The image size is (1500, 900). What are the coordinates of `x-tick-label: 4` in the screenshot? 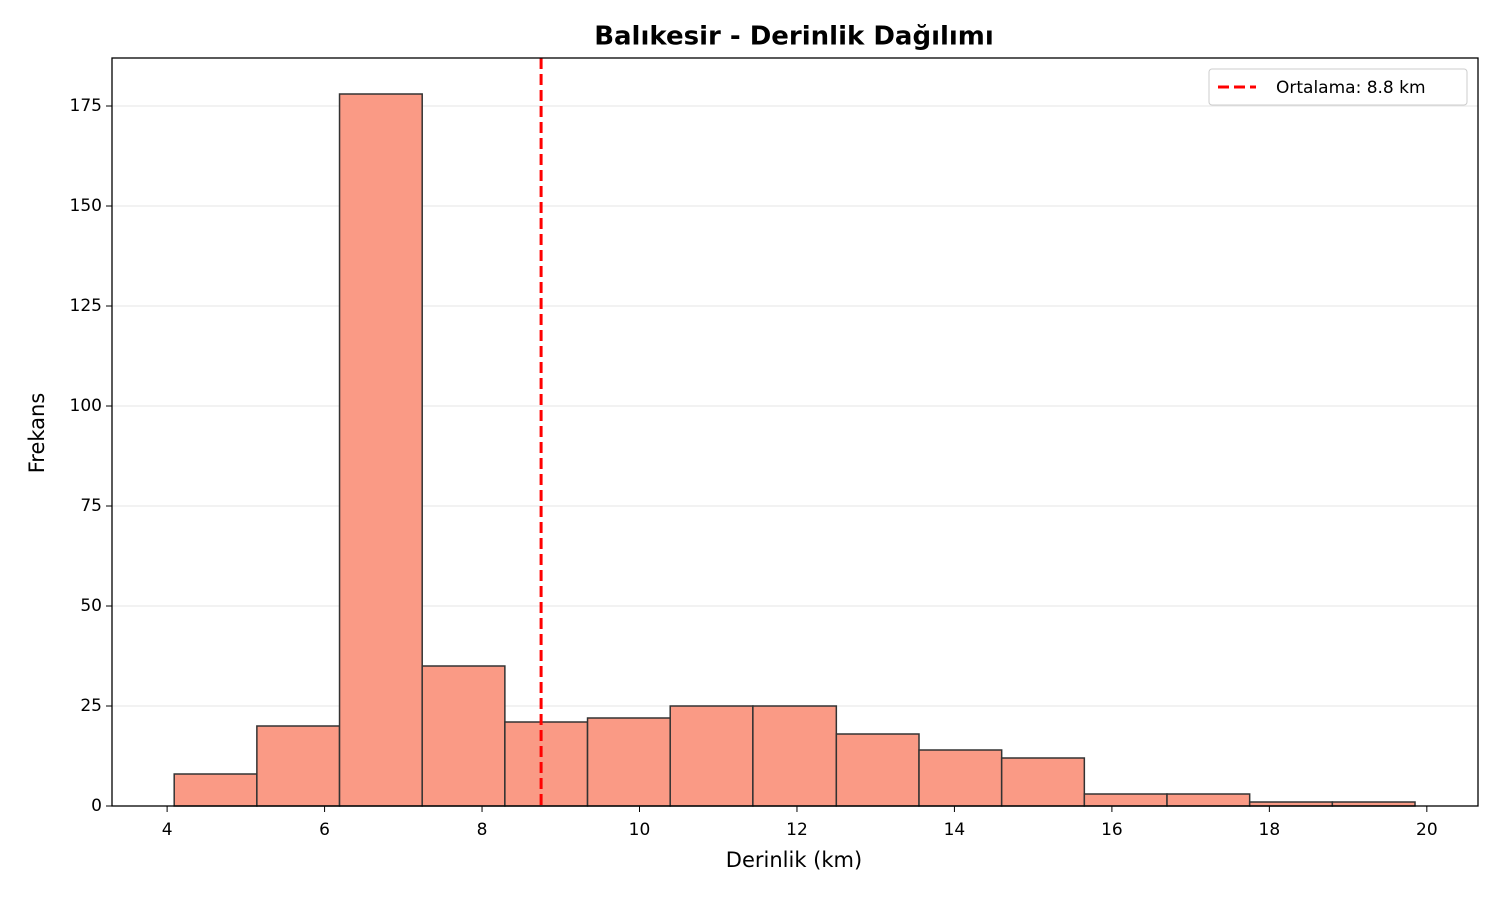 It's located at (167, 830).